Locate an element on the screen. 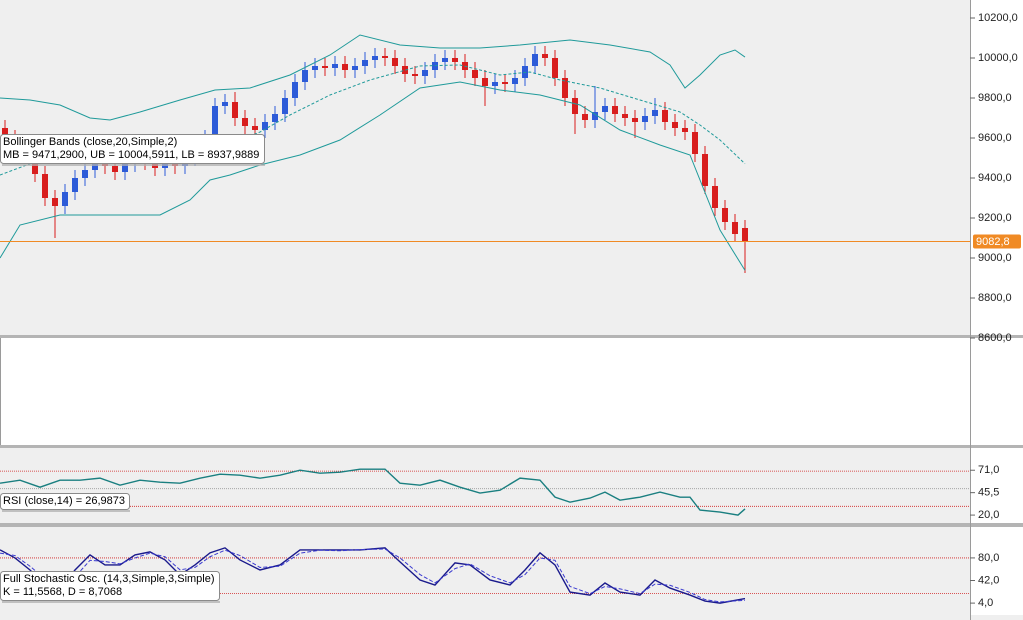  y-tick-label: 9800,0 is located at coordinates (995, 98).